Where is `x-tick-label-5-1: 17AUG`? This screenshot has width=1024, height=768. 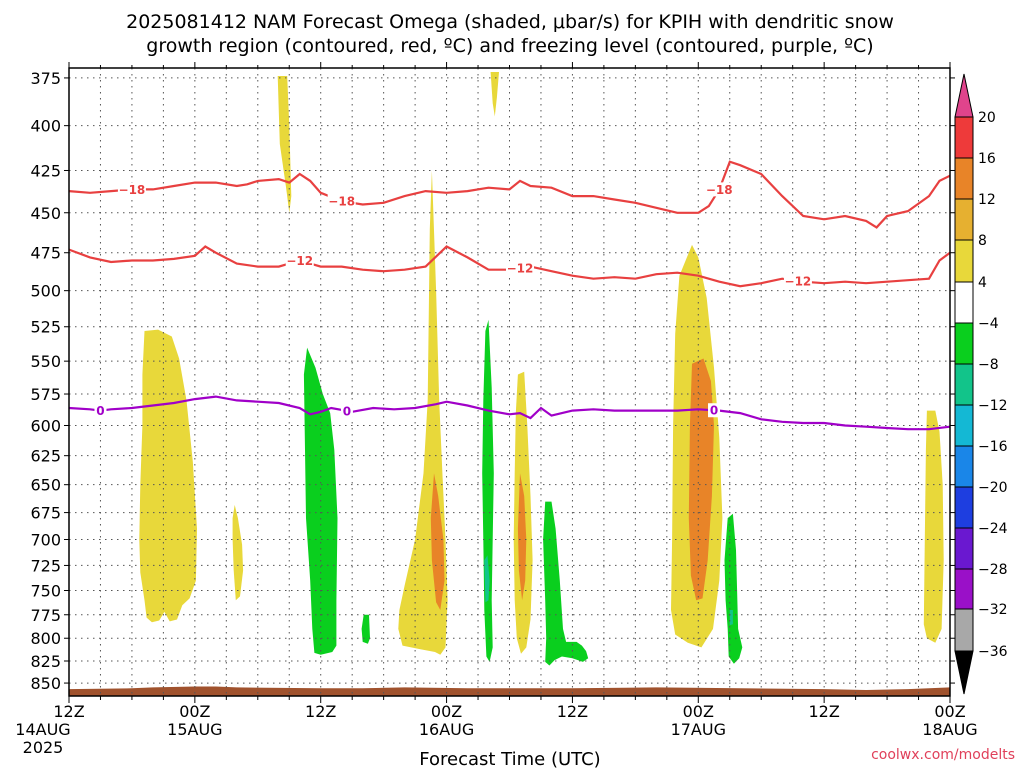 x-tick-label-5-1: 17AUG is located at coordinates (698, 729).